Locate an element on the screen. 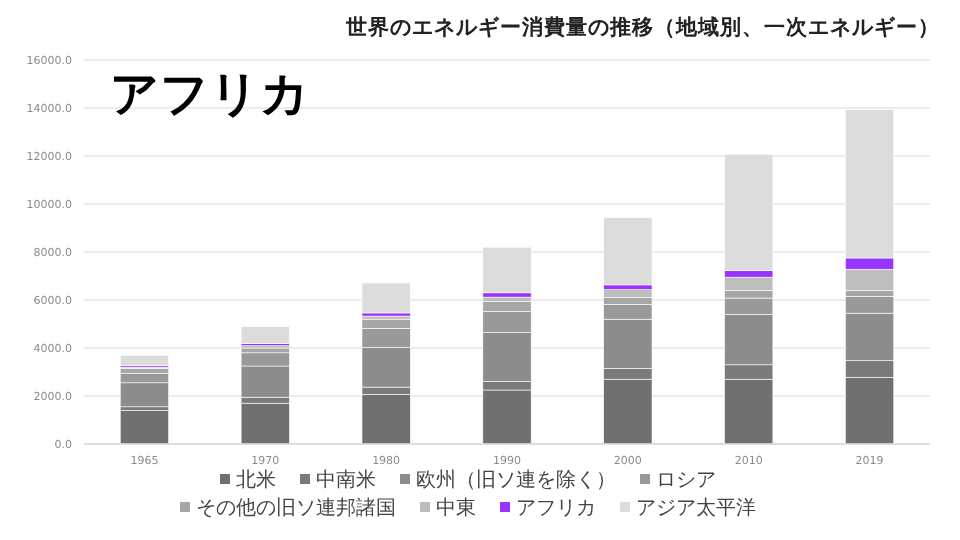 Image resolution: width=960 pixels, height=540 pixels. legend-label: 中南米 is located at coordinates (346, 480).